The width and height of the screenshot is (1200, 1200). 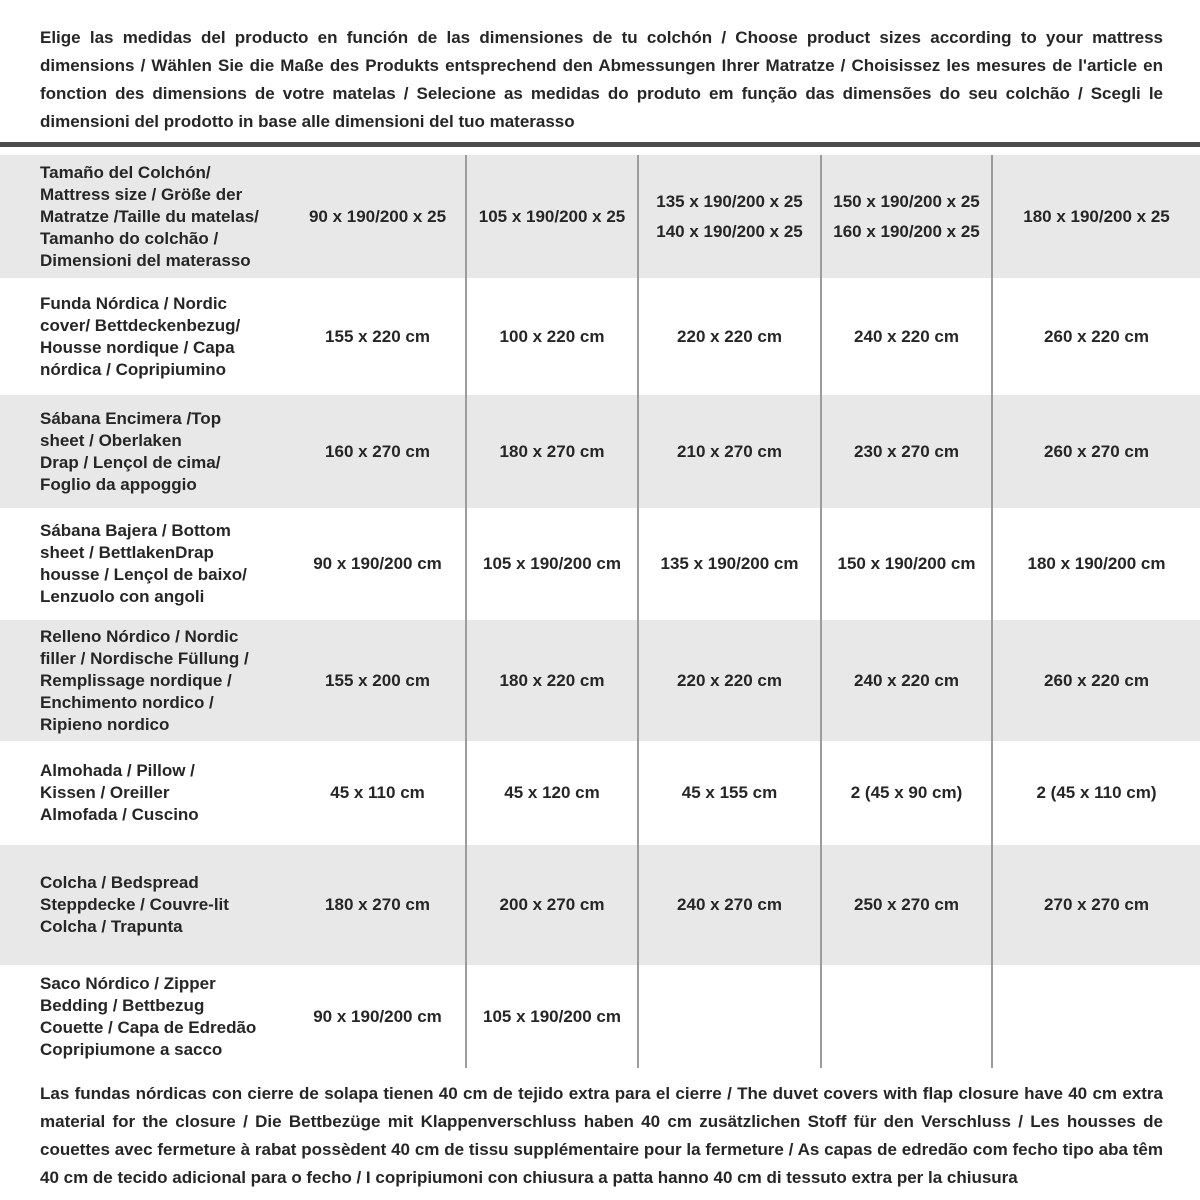 What do you see at coordinates (1095, 216) in the screenshot?
I see `size-value-cell: 180 x 190/200 x 25` at bounding box center [1095, 216].